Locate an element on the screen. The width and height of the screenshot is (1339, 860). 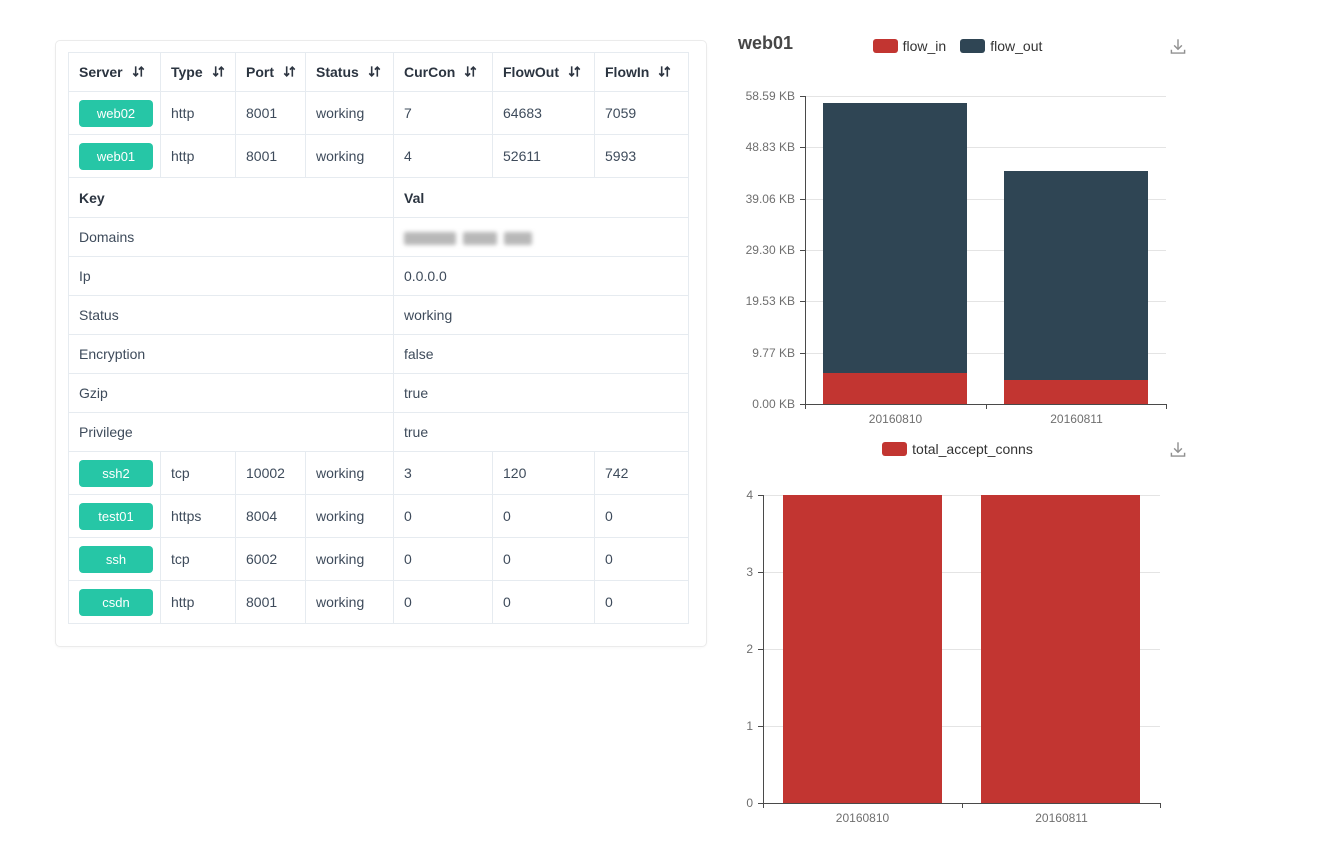
flowin-cell: 0 is located at coordinates (641, 516).